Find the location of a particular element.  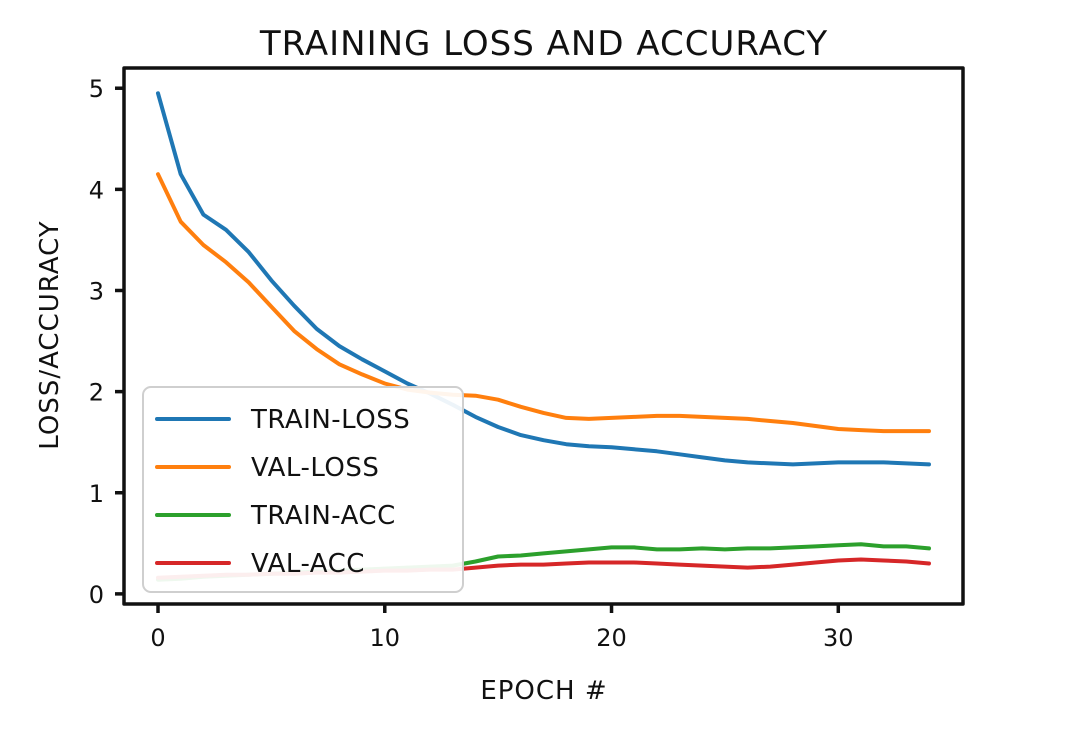

x-tick-label: 30 is located at coordinates (838, 638).